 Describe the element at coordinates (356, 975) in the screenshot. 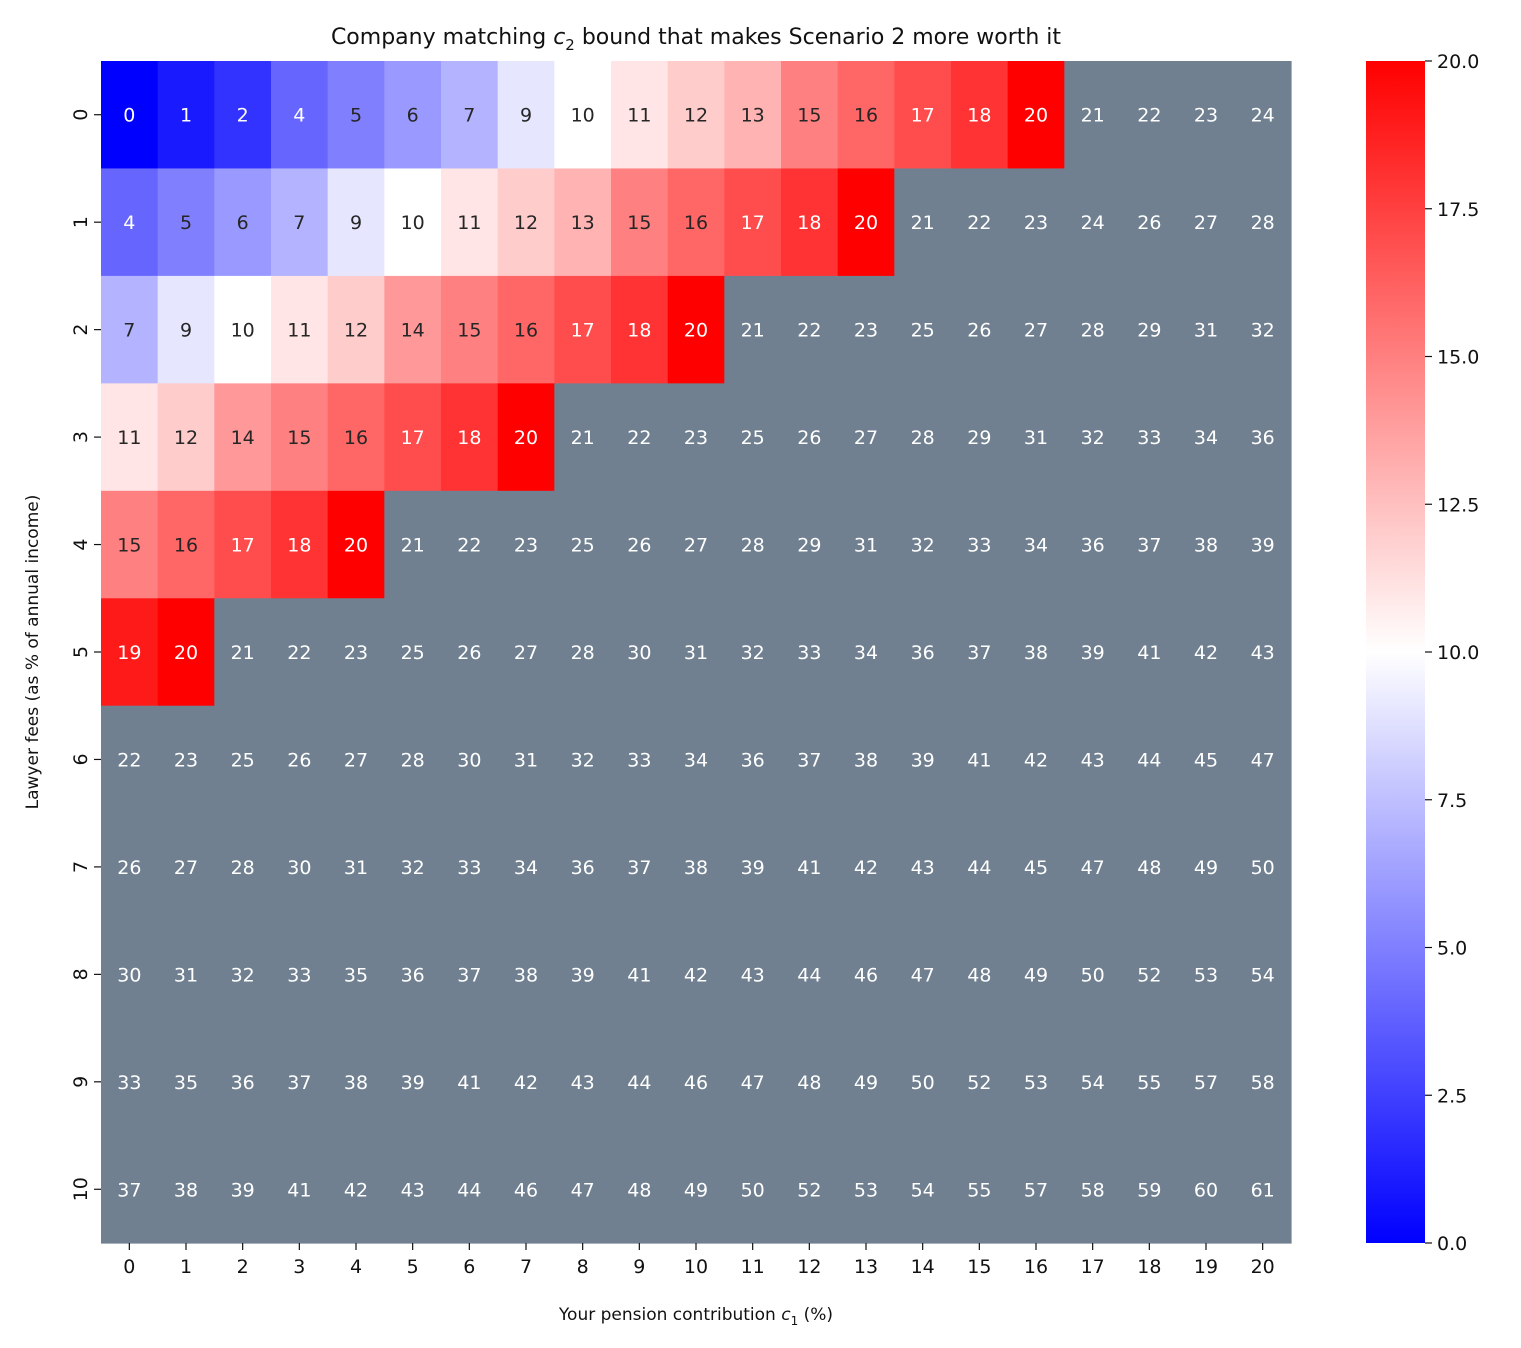

I see `cell-value-label: 35` at that location.